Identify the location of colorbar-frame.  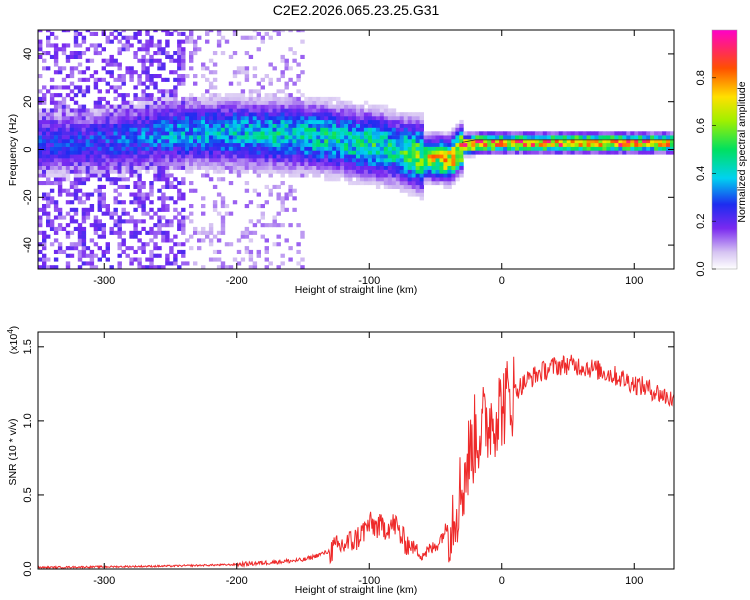
(724, 149).